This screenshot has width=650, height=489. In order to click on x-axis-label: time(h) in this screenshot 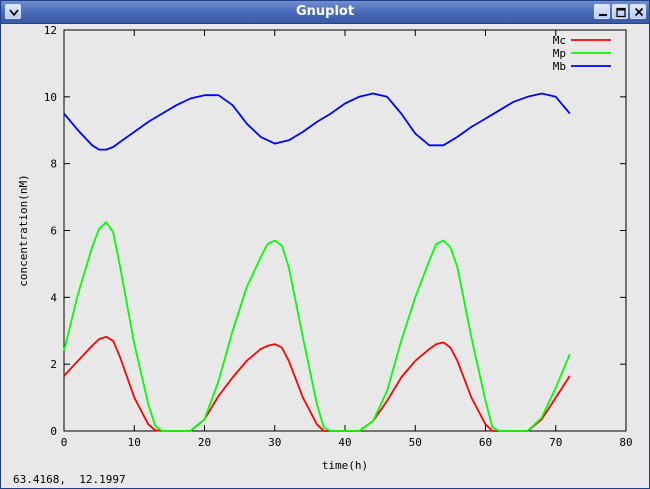, I will do `click(345, 465)`.